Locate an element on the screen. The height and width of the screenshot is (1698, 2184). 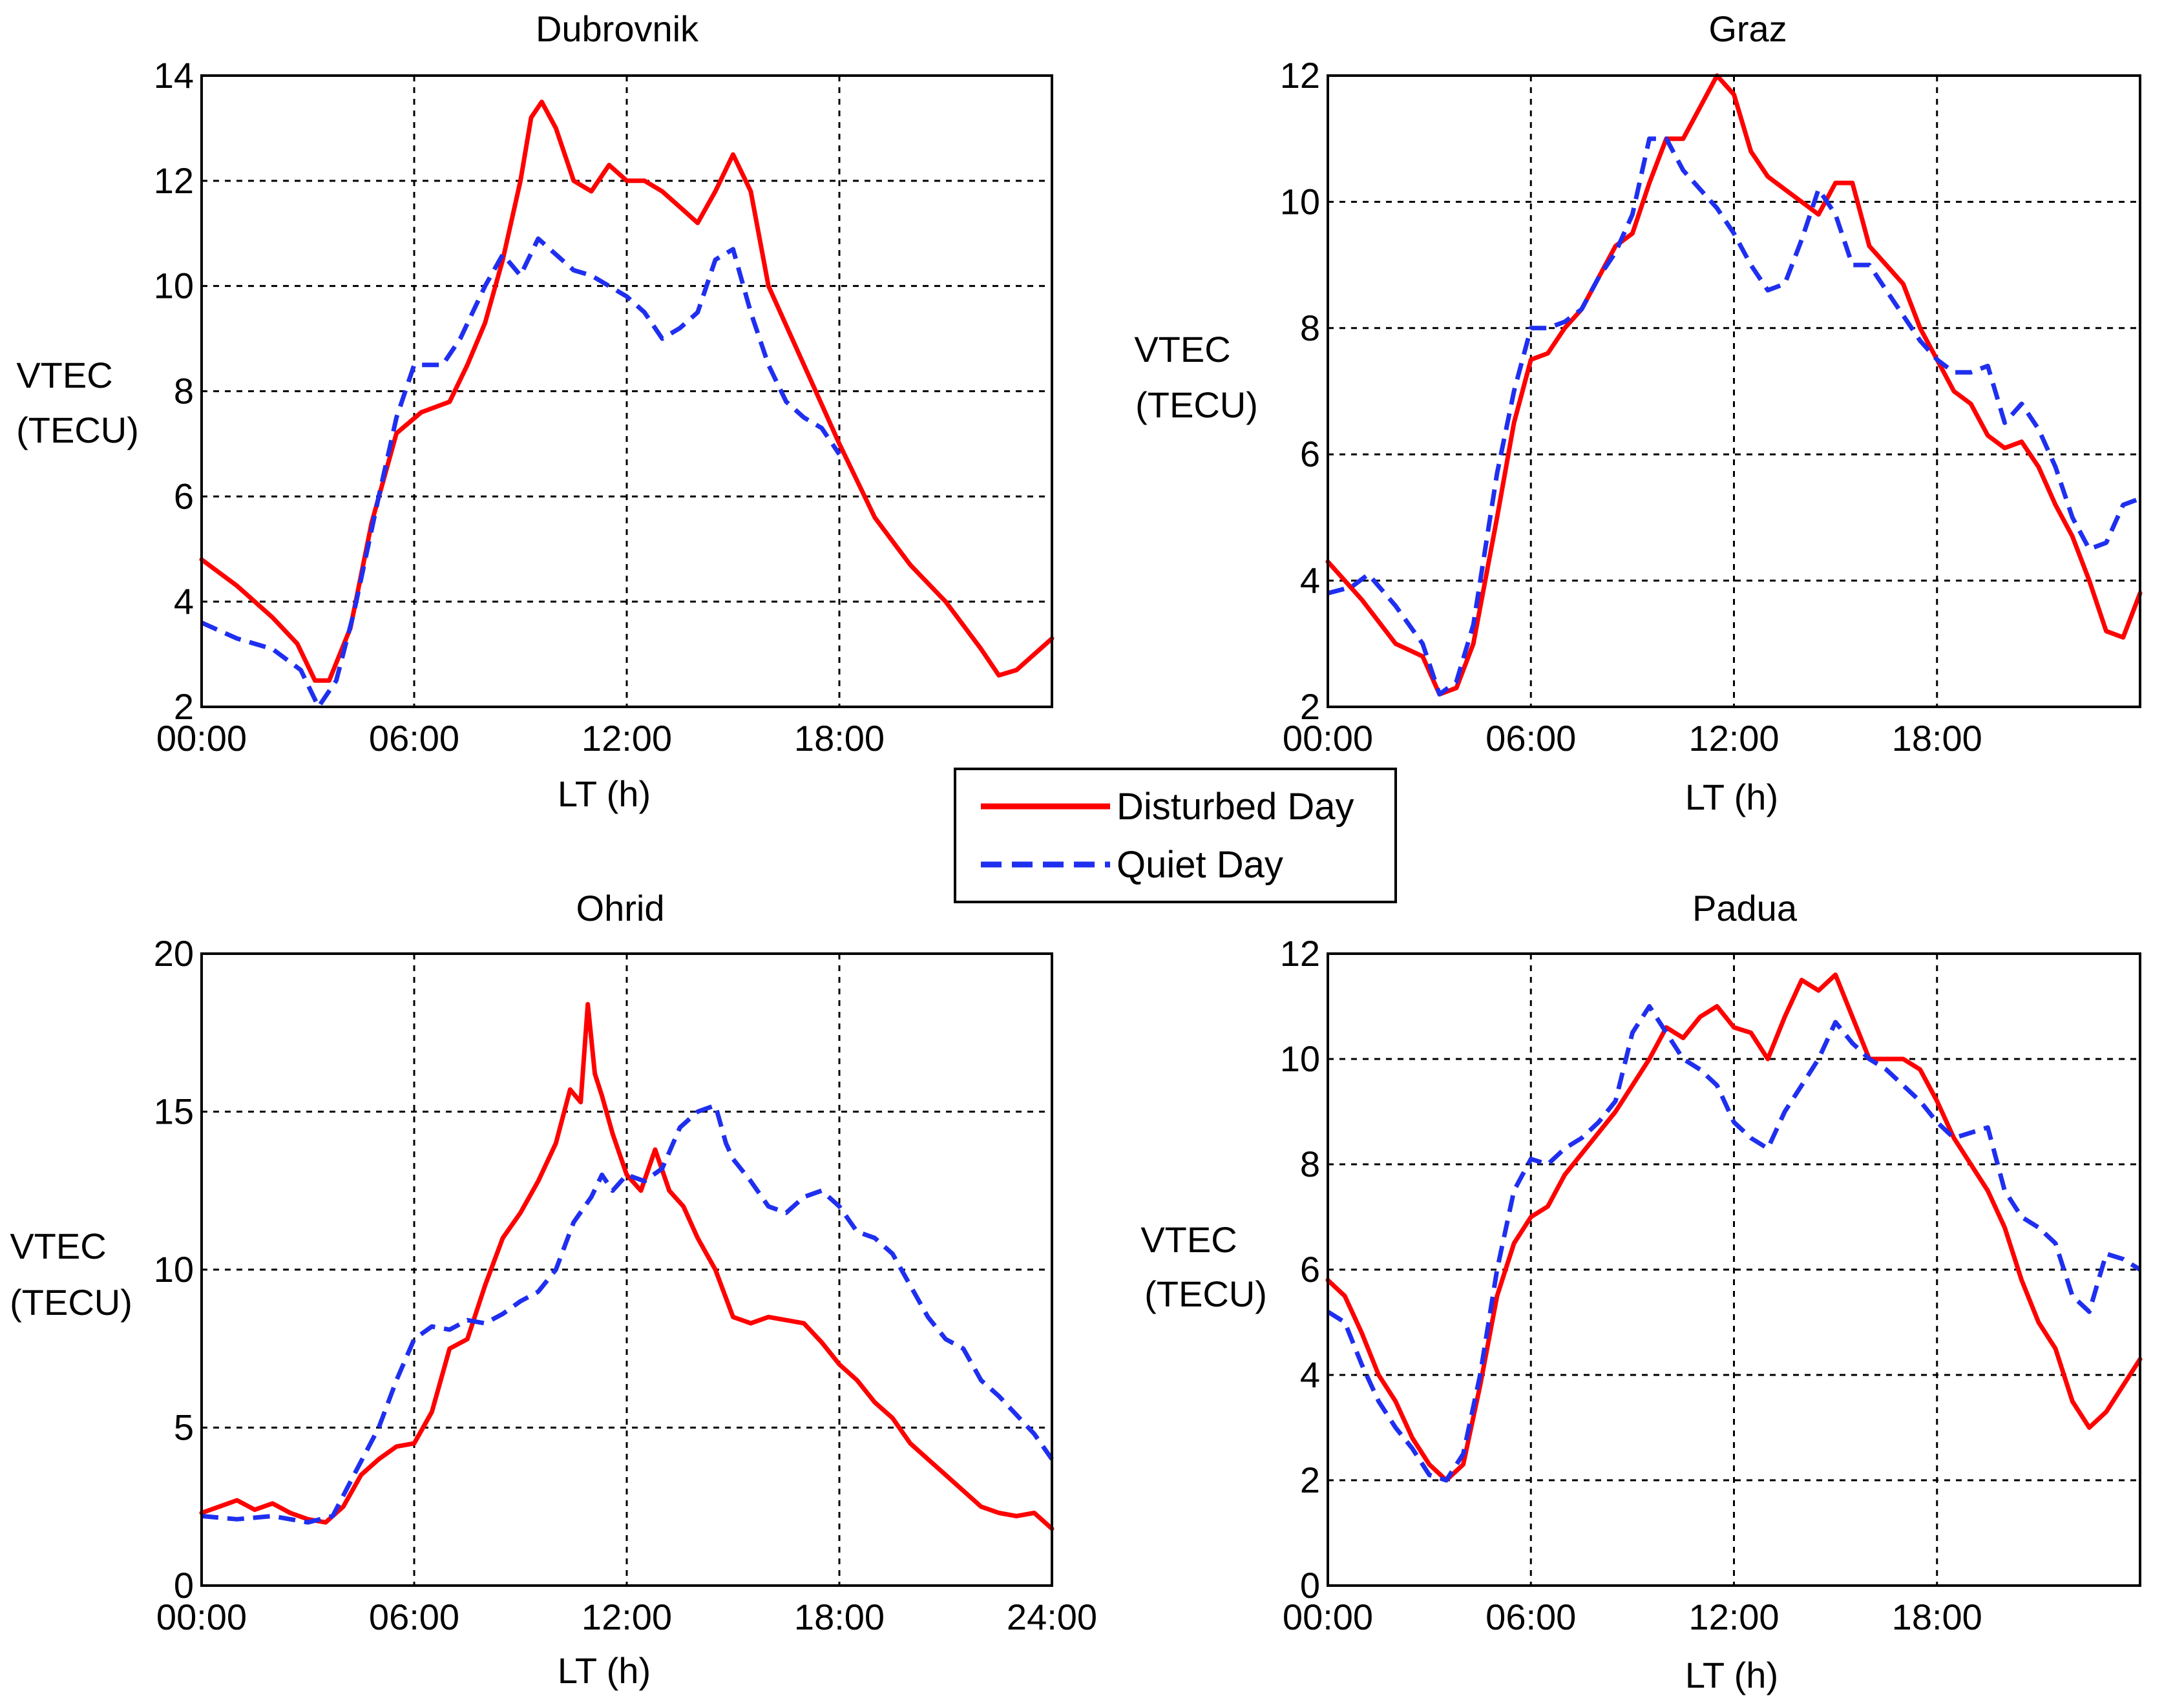
tick-labels: 00:00 06:00 12:00 18:00 0 2 4 6 8 10 12 is located at coordinates (1631, 1285).